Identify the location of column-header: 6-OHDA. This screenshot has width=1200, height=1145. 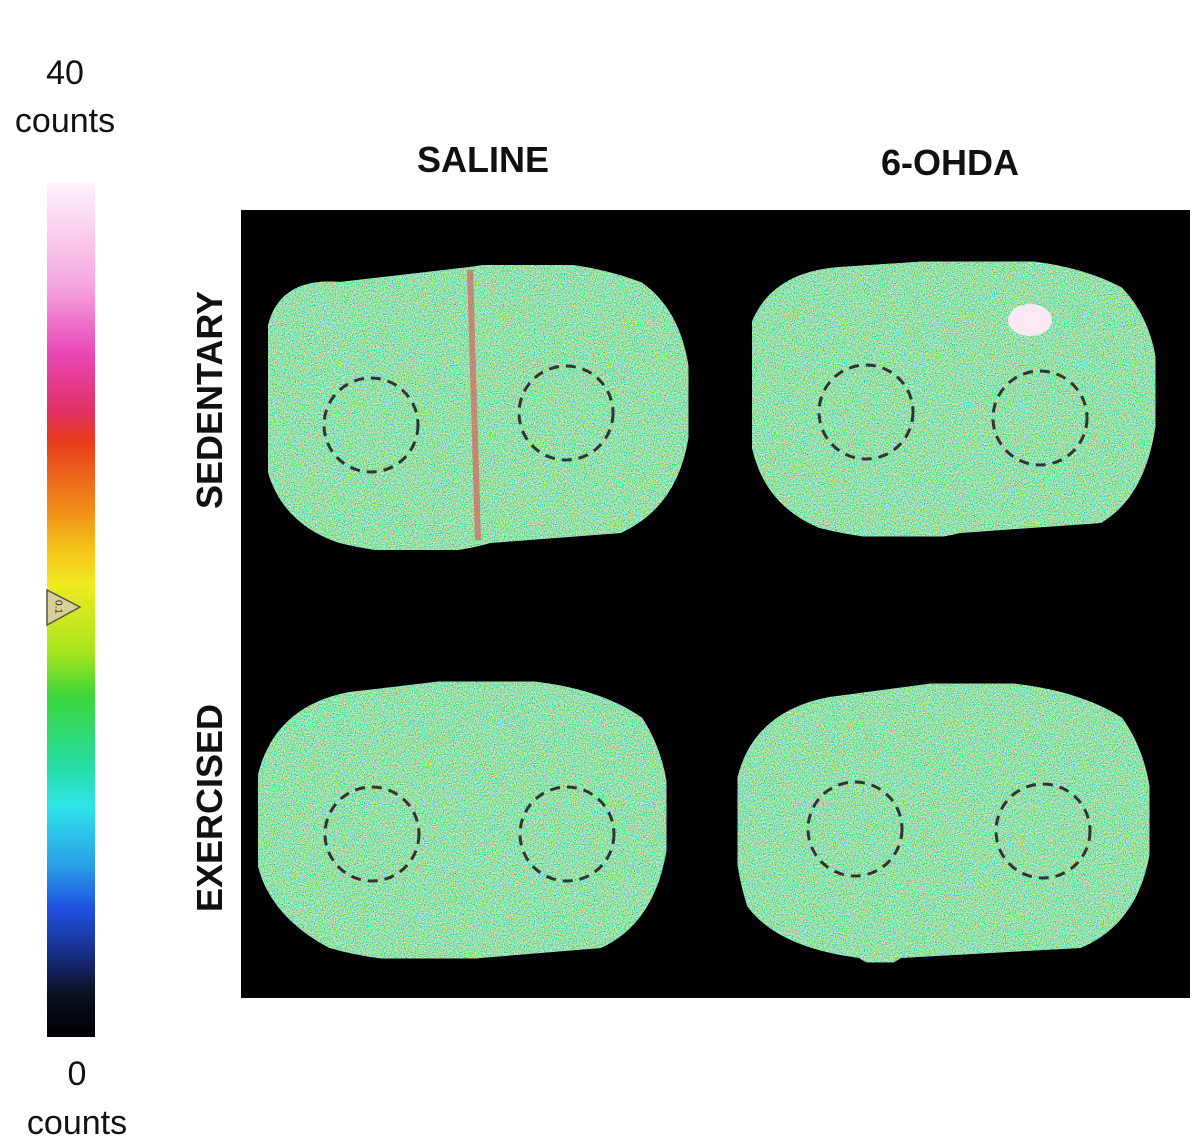
(950, 162).